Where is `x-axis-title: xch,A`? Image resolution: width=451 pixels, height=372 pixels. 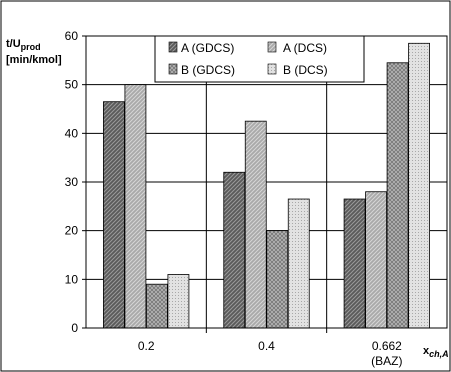 x-axis-title: xch,A is located at coordinates (436, 352).